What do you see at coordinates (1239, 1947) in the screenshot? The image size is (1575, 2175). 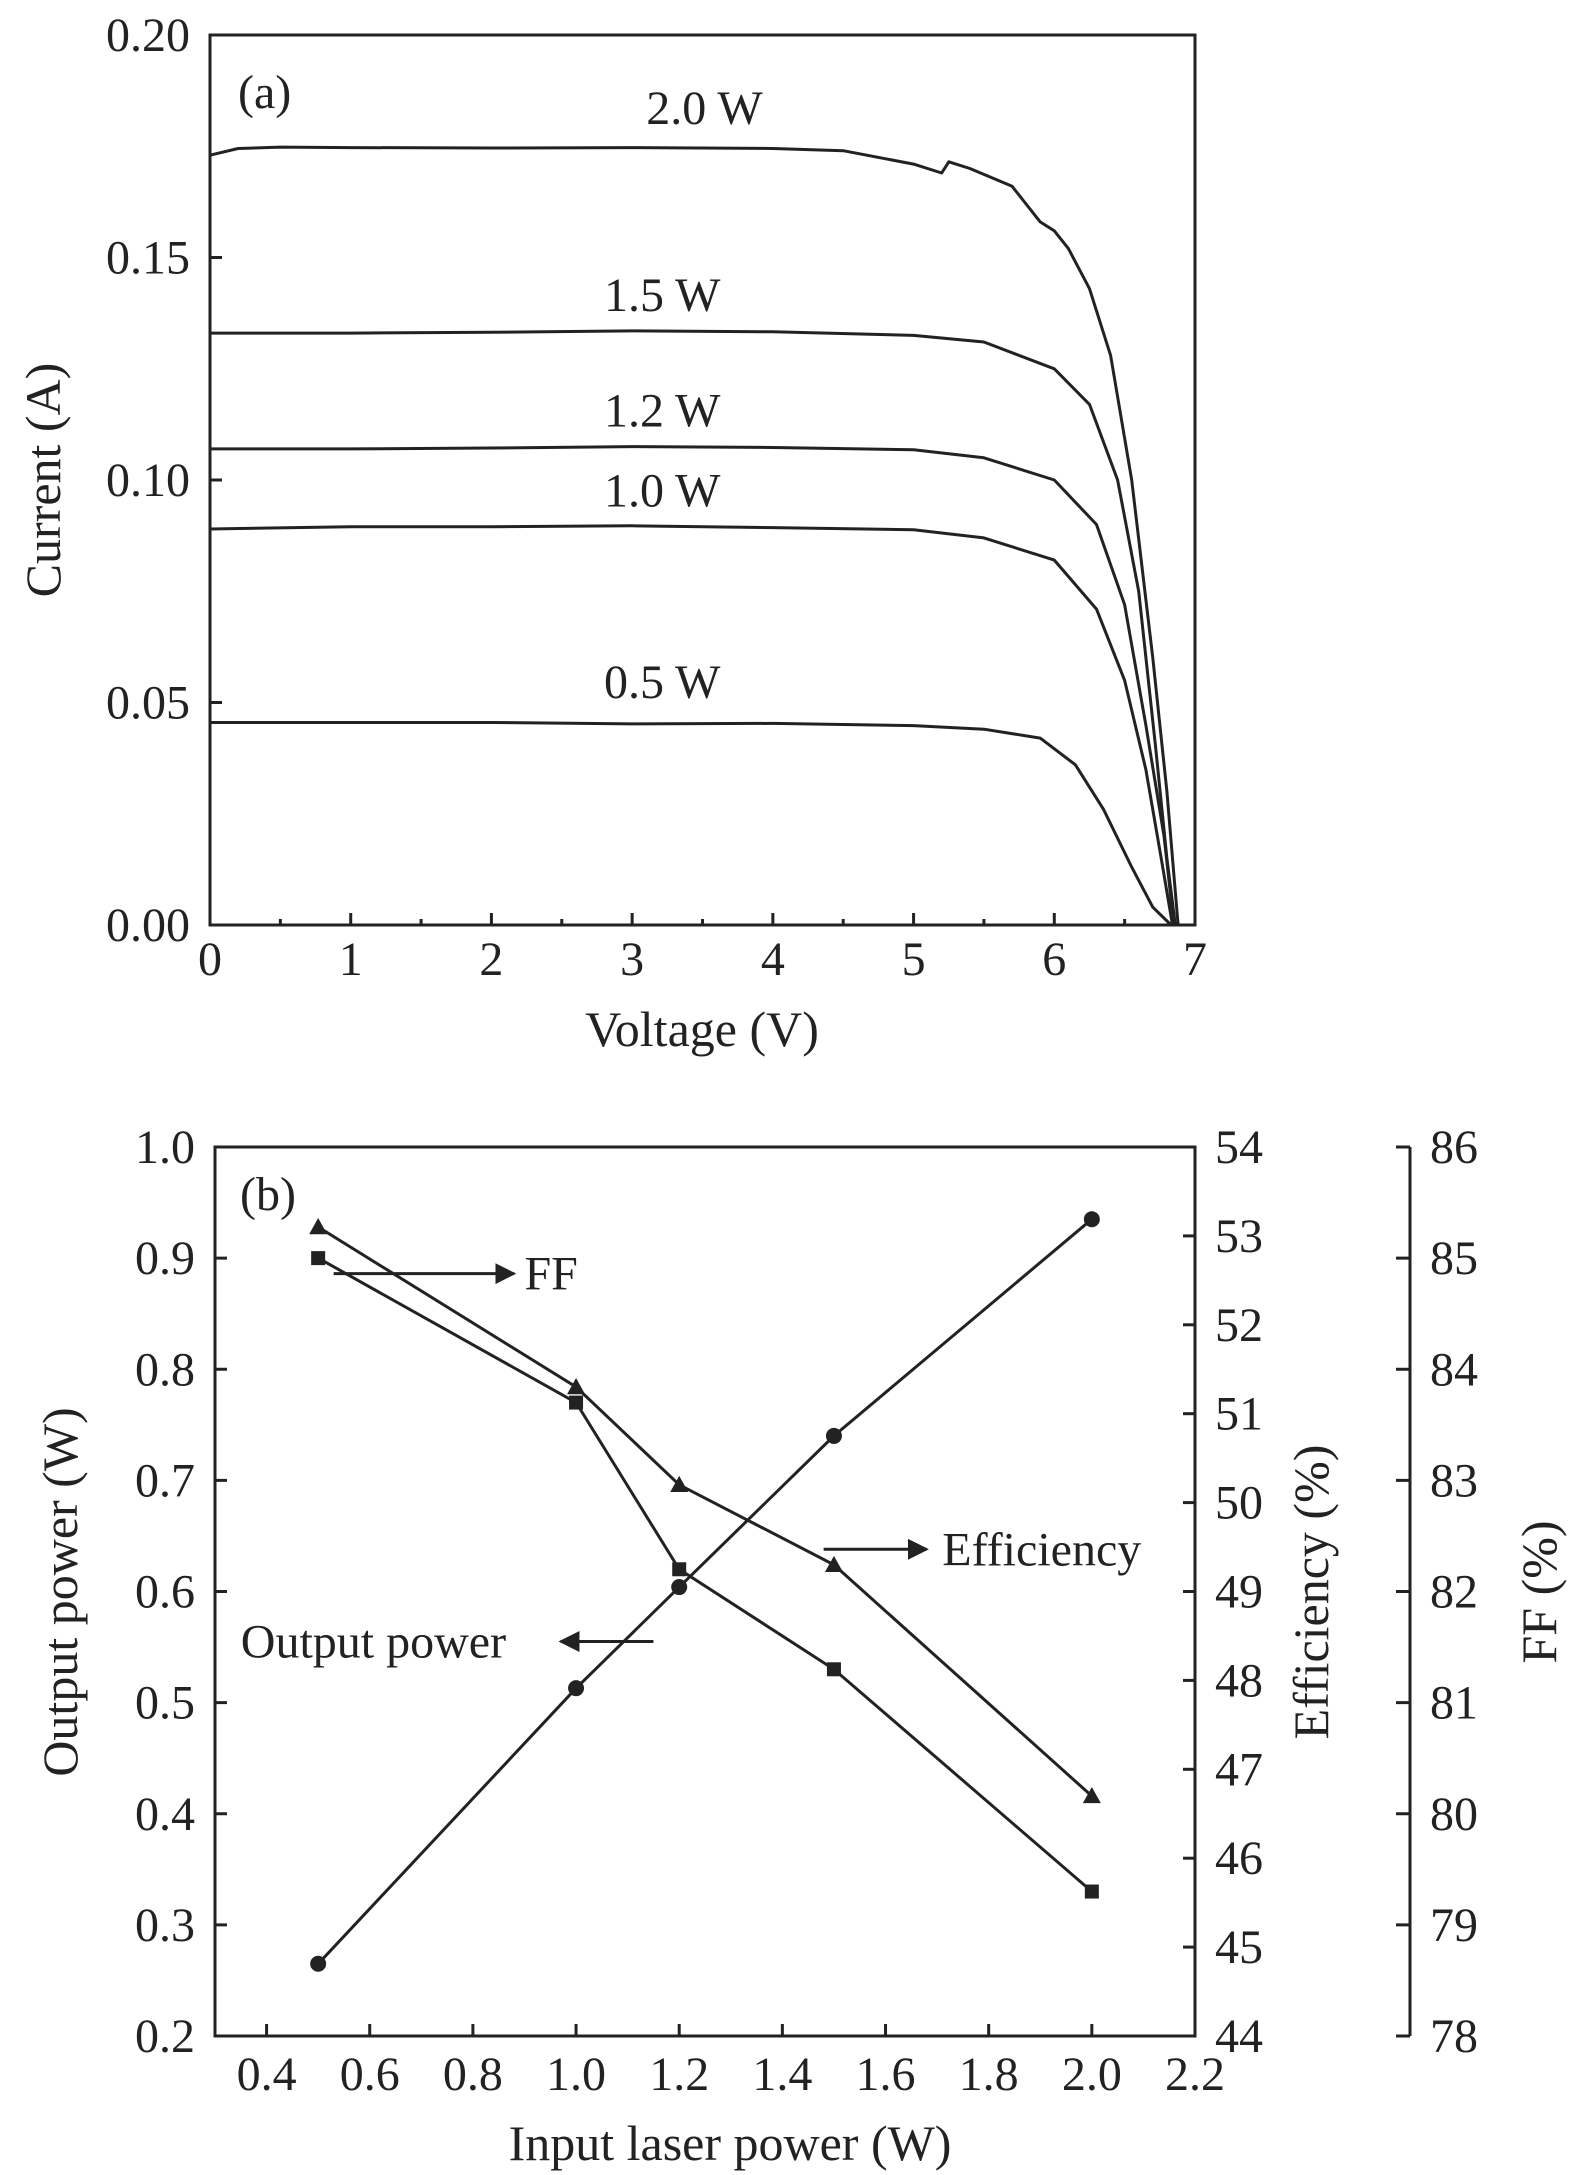 I see `panel-b-right-tick-label: 45` at bounding box center [1239, 1947].